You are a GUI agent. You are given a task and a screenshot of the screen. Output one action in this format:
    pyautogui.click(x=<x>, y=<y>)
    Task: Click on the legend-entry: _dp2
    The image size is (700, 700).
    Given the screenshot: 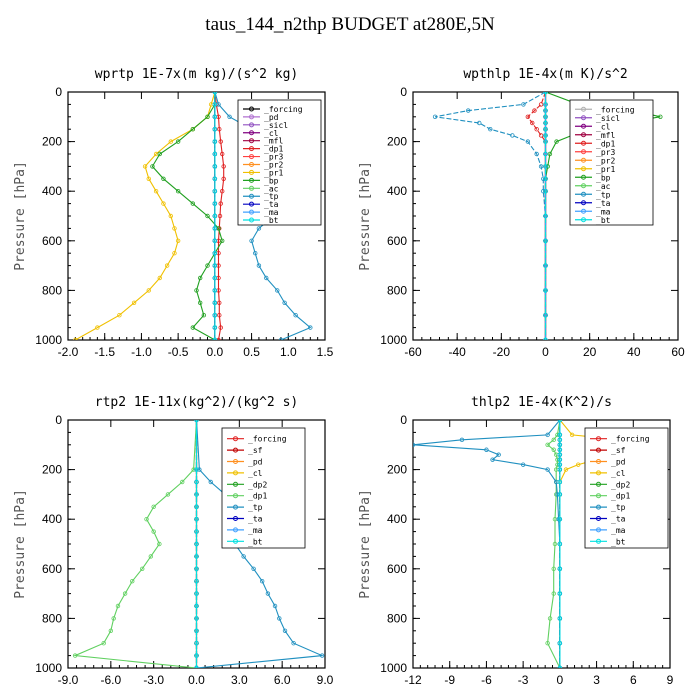 What is the action you would take?
    pyautogui.click(x=257, y=484)
    